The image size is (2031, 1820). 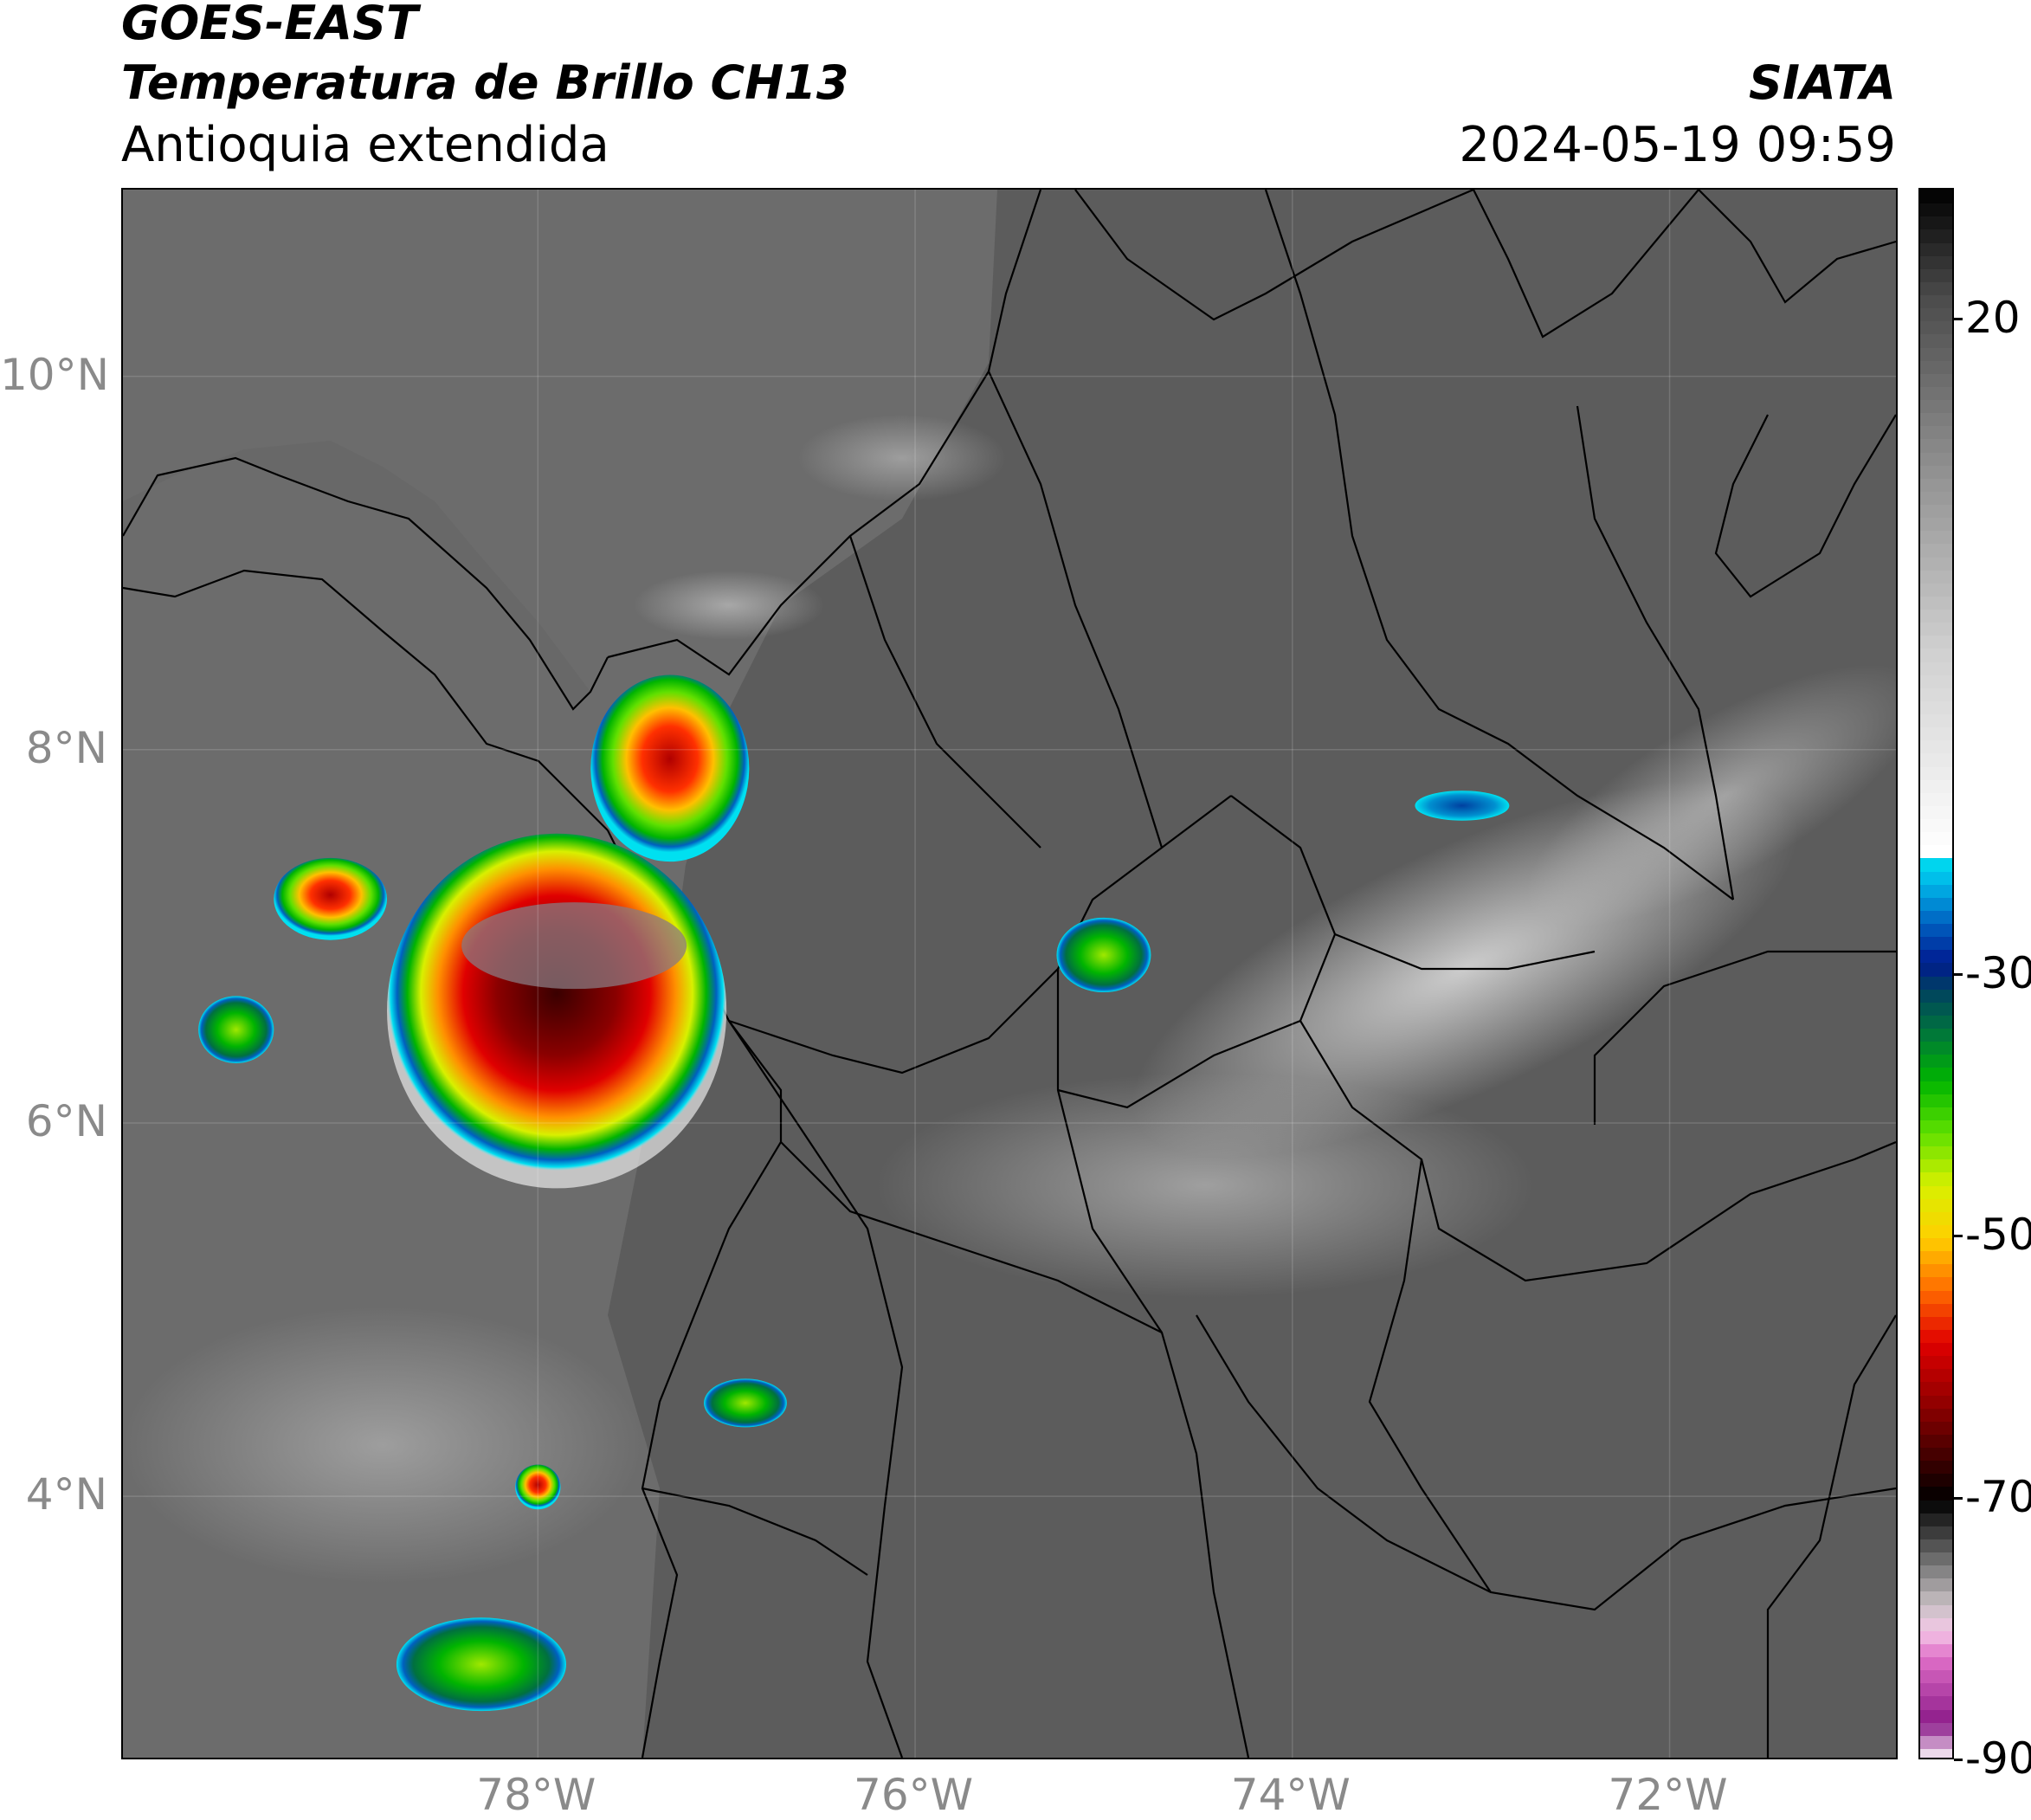 What do you see at coordinates (1677, 145) in the screenshot?
I see `timestamp: 2024-05-19 09:59` at bounding box center [1677, 145].